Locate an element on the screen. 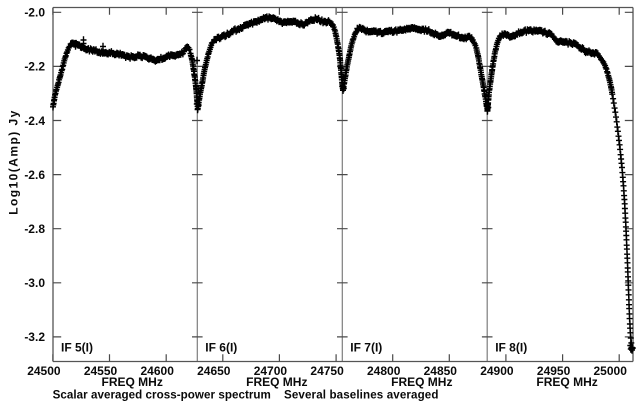 The width and height of the screenshot is (639, 405). svg-text:Scalar averaged cross-power sp: Scalar averaged cross-power spectrum is located at coordinates (162, 395).